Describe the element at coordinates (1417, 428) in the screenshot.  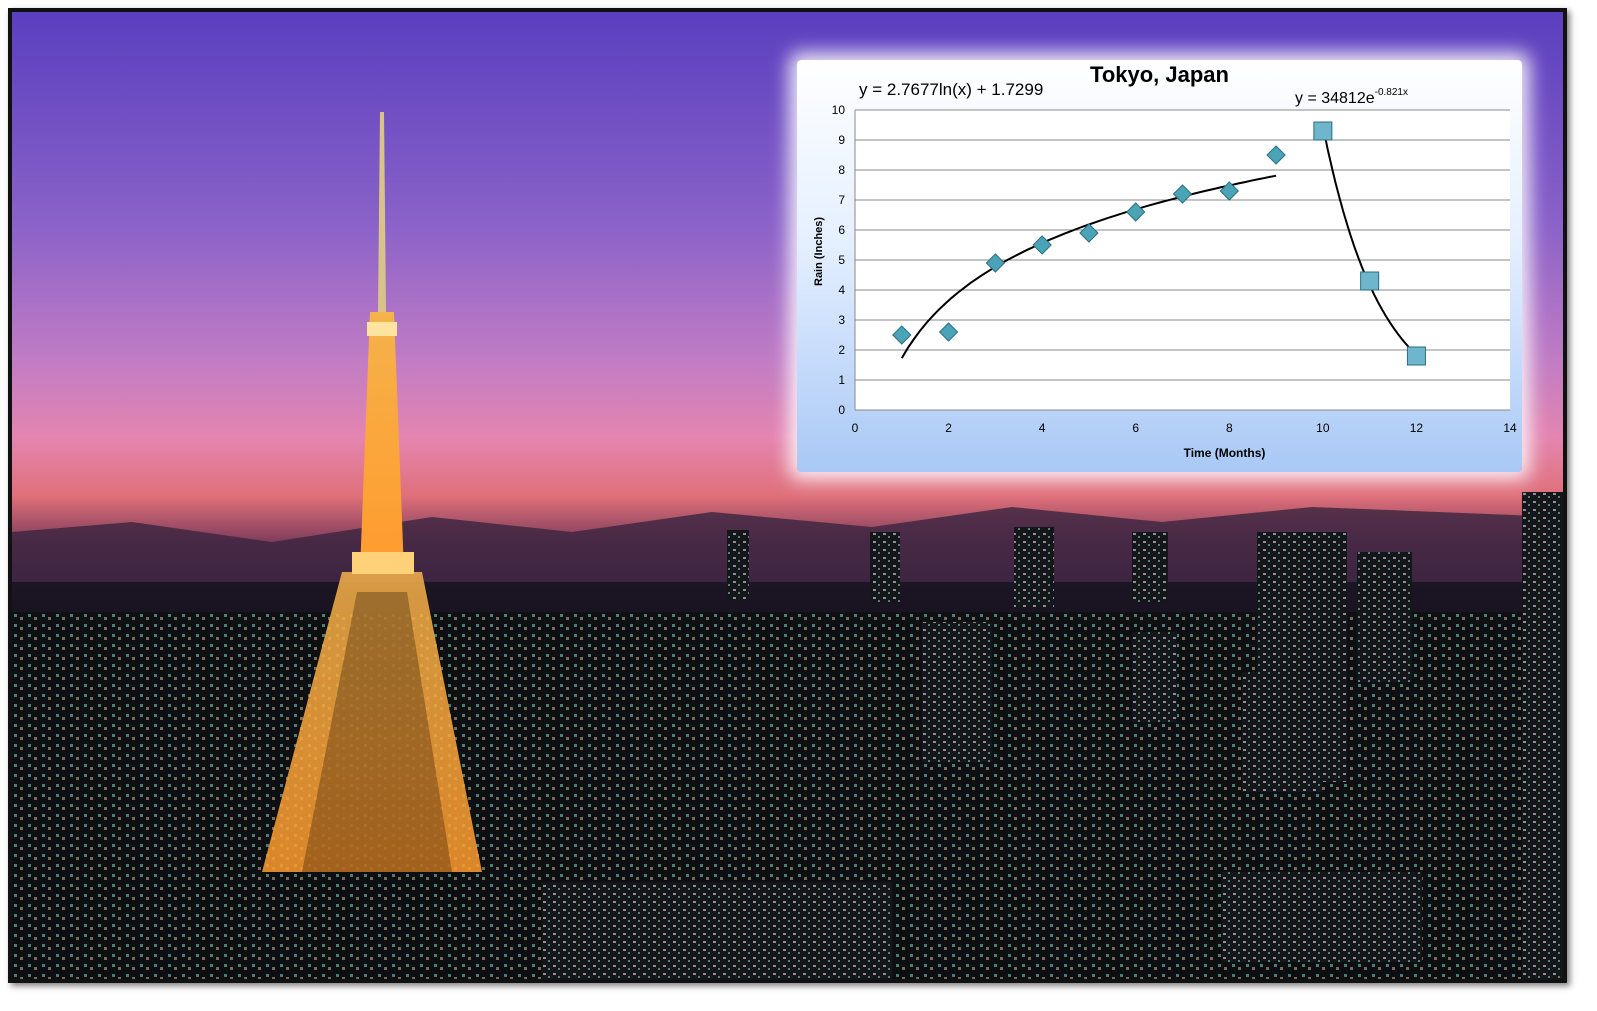
I see `x-tick-label: 12` at that location.